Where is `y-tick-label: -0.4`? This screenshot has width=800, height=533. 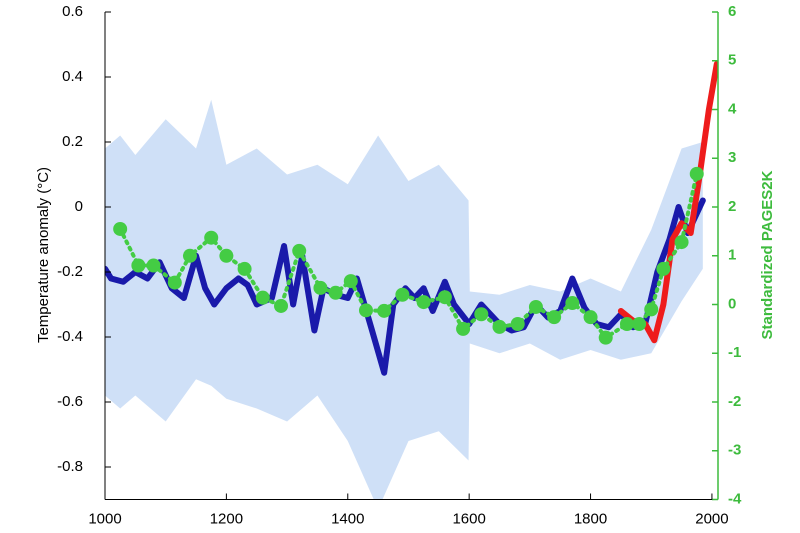 y-tick-label: -0.4 is located at coordinates (70, 336).